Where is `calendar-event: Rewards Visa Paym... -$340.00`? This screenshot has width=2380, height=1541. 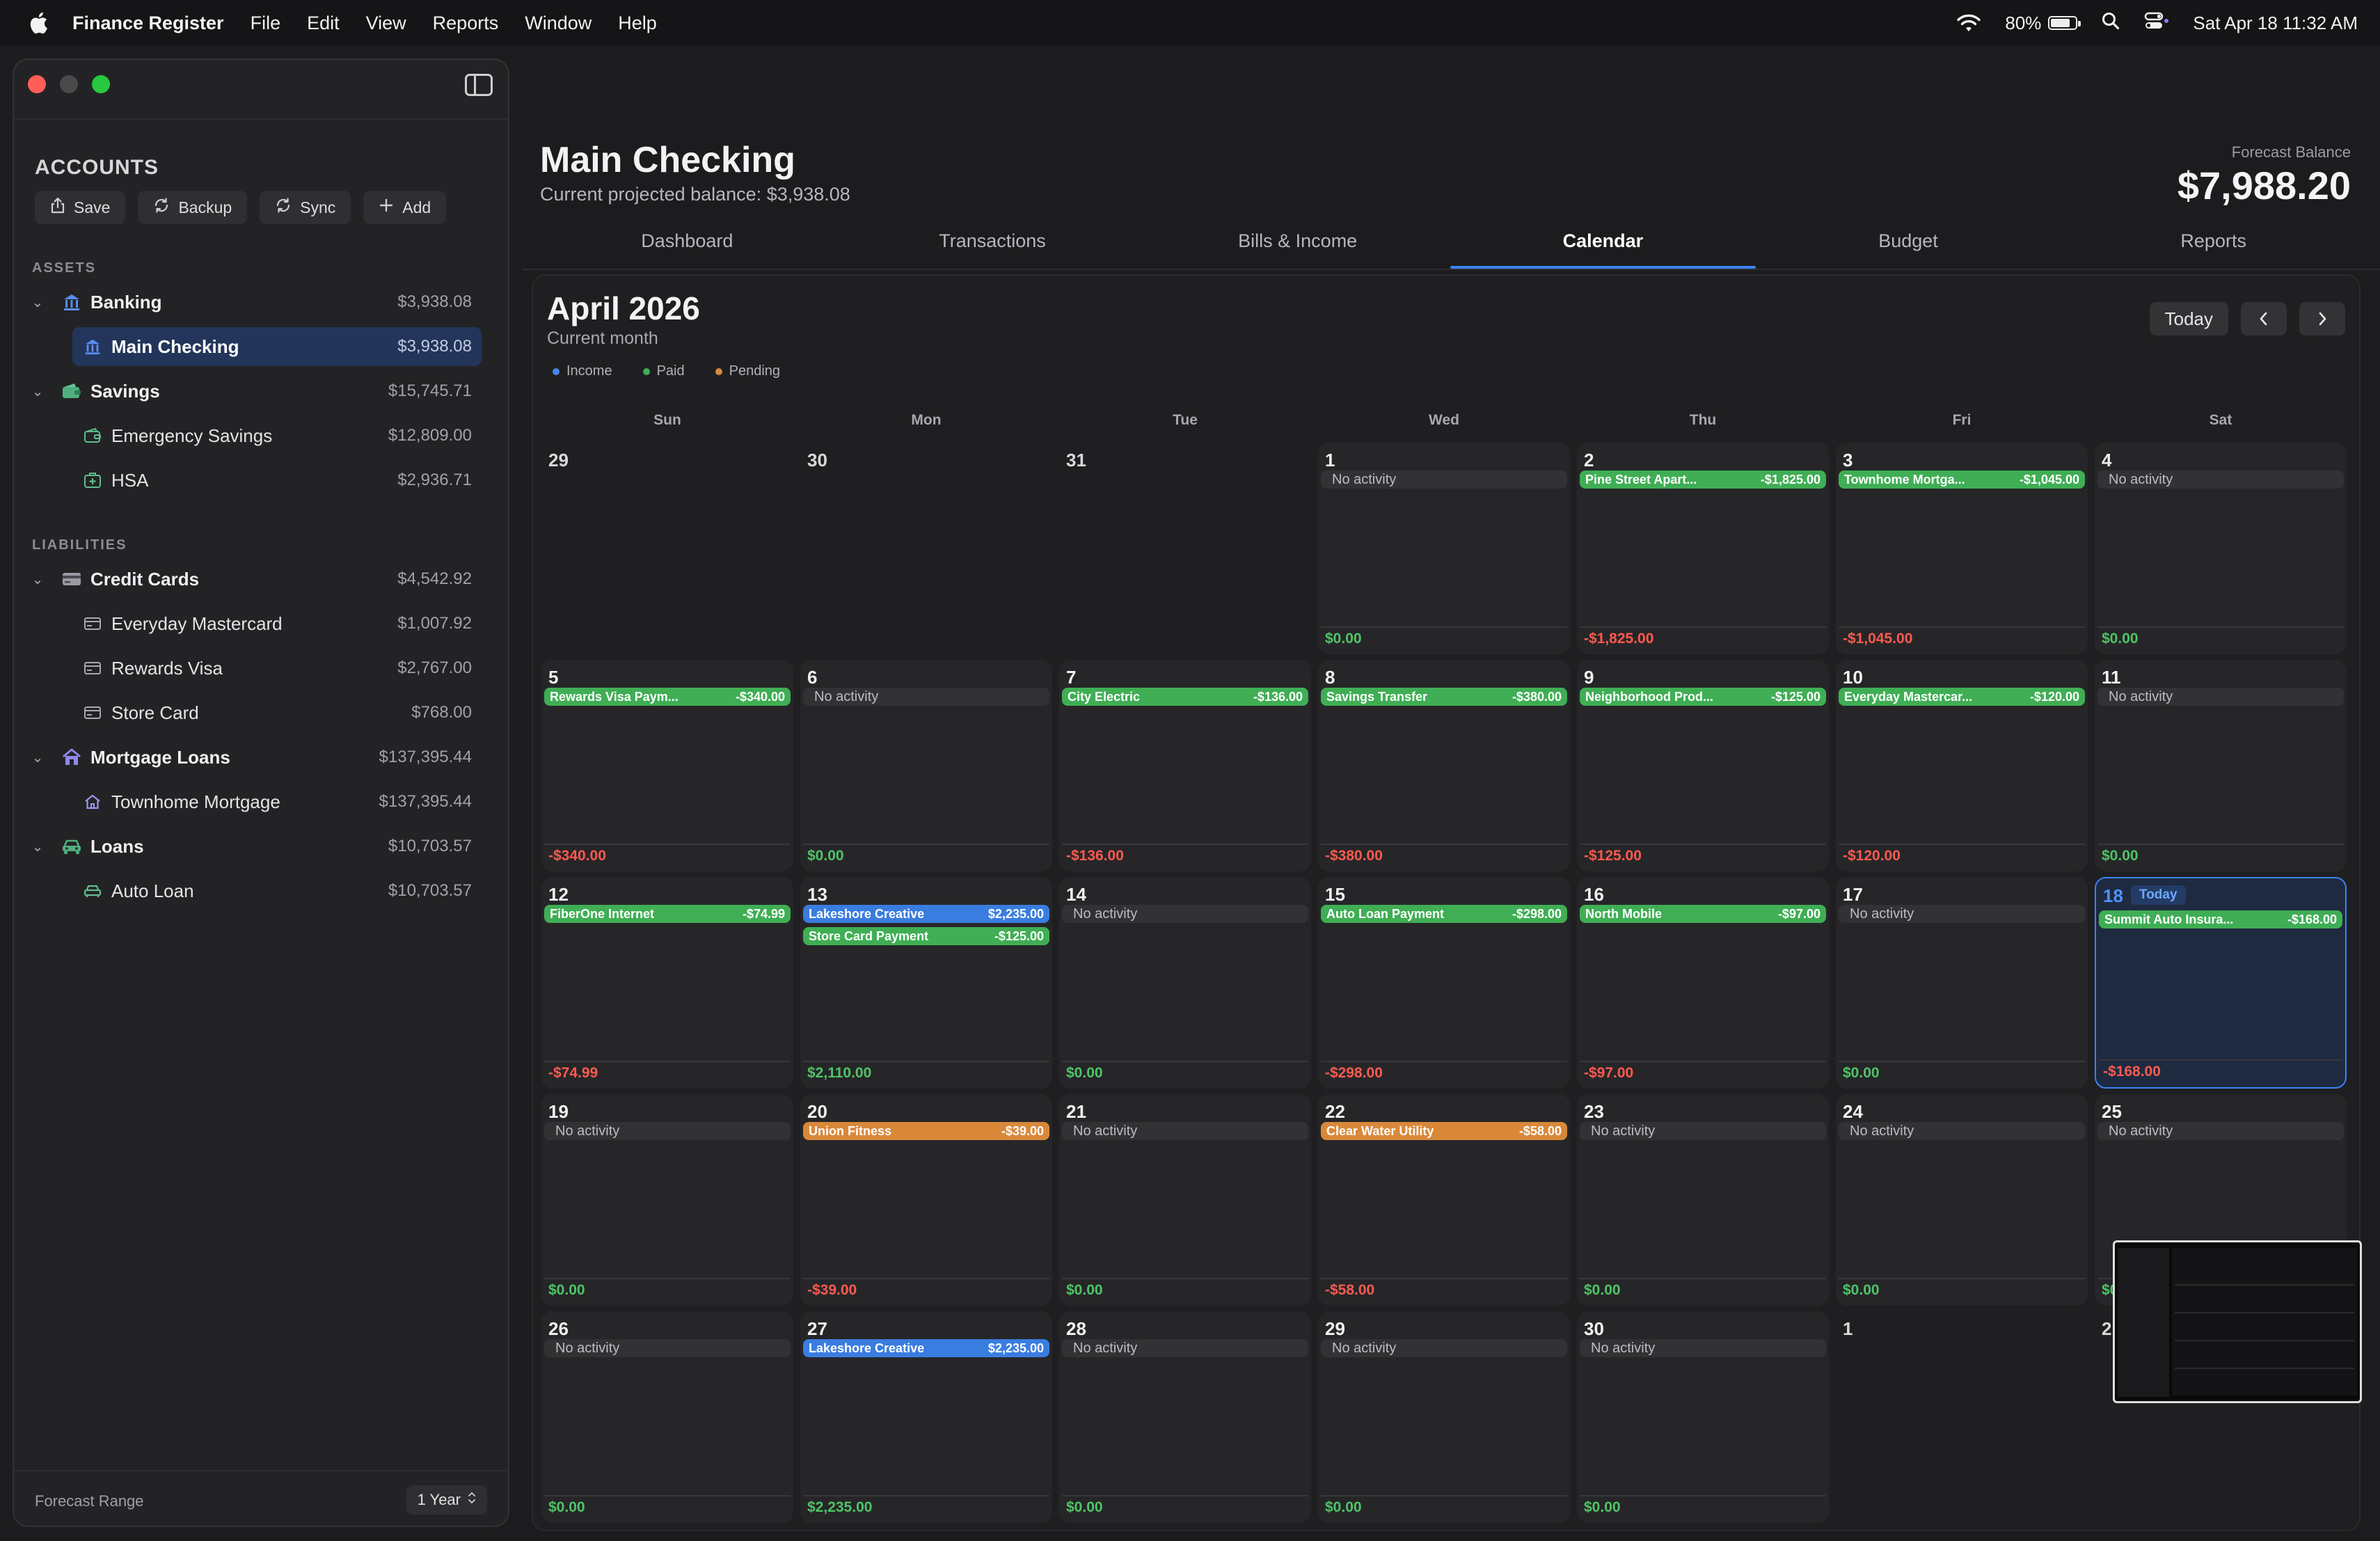
calendar-event: Rewards Visa Paym... -$340.00 is located at coordinates (667, 697).